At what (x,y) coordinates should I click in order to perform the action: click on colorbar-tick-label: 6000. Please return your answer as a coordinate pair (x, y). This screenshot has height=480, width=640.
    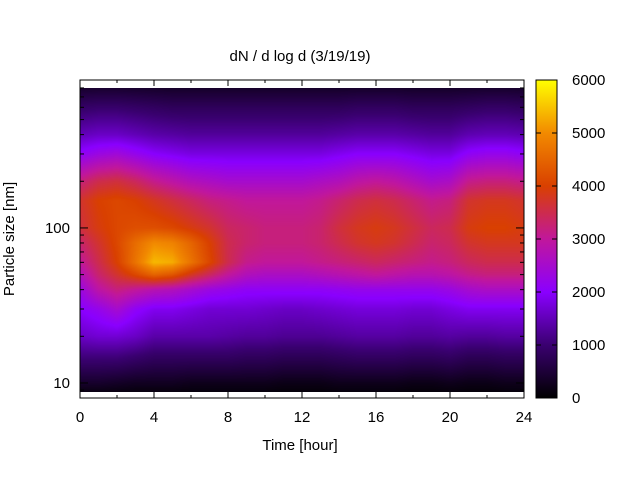
    Looking at the image, I should click on (588, 80).